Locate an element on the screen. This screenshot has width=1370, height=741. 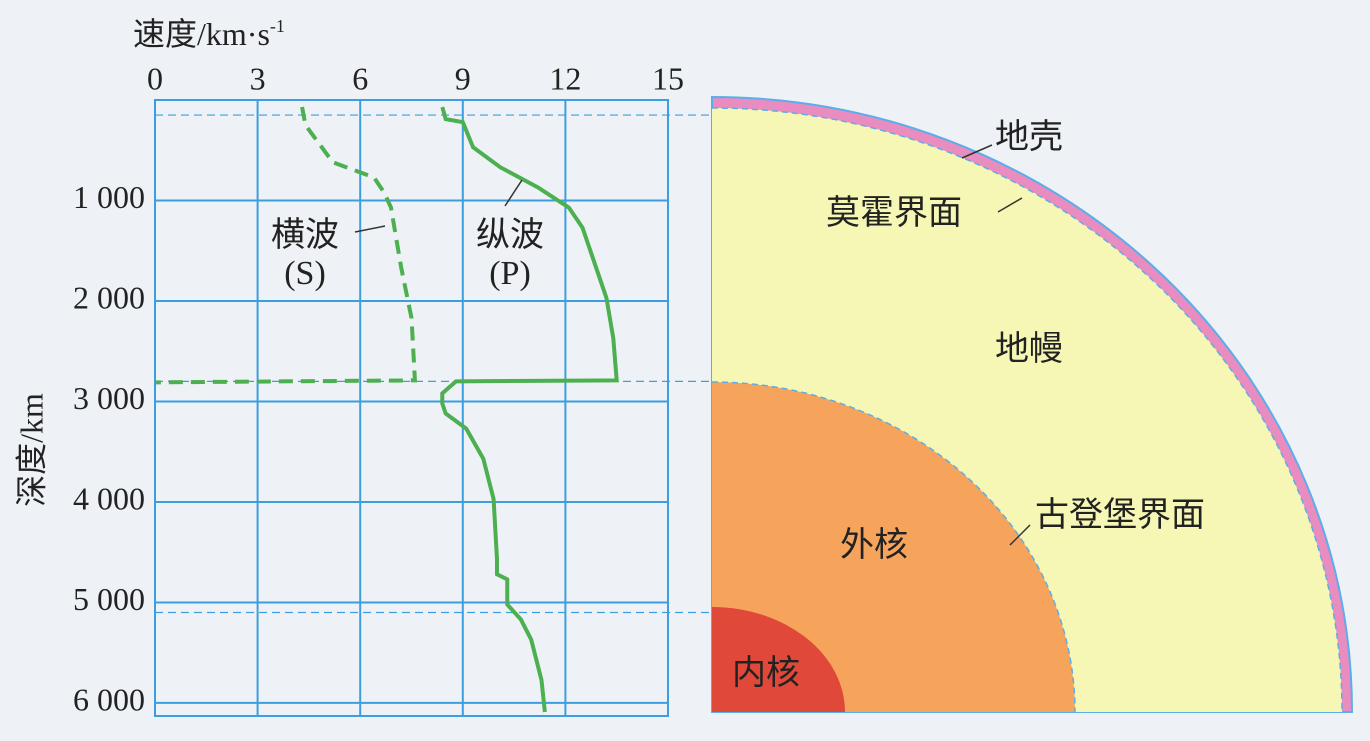
x-tick-label: 6 is located at coordinates (360, 78).